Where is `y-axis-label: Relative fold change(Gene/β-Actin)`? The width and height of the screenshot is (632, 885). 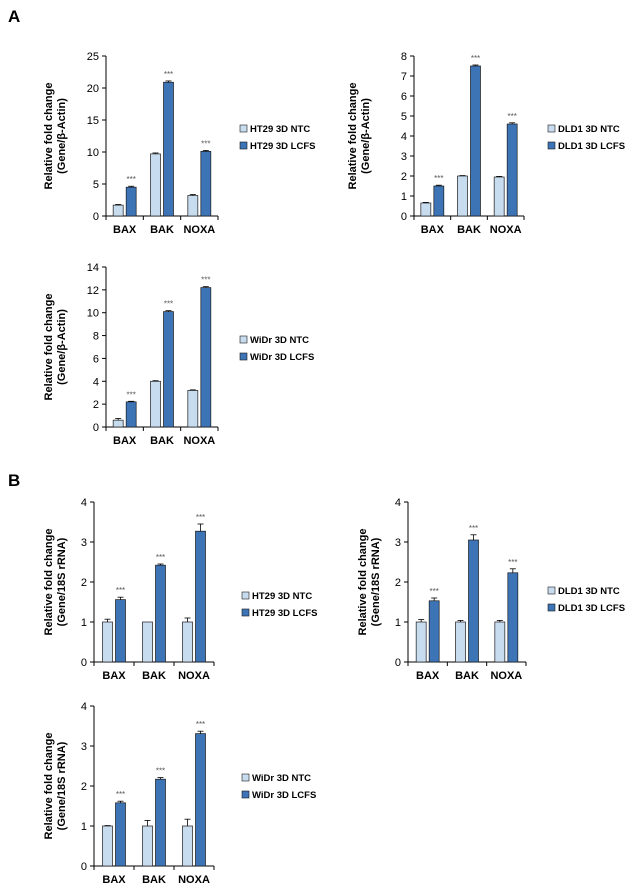 y-axis-label: Relative fold change(Gene/β-Actin) is located at coordinates (55, 347).